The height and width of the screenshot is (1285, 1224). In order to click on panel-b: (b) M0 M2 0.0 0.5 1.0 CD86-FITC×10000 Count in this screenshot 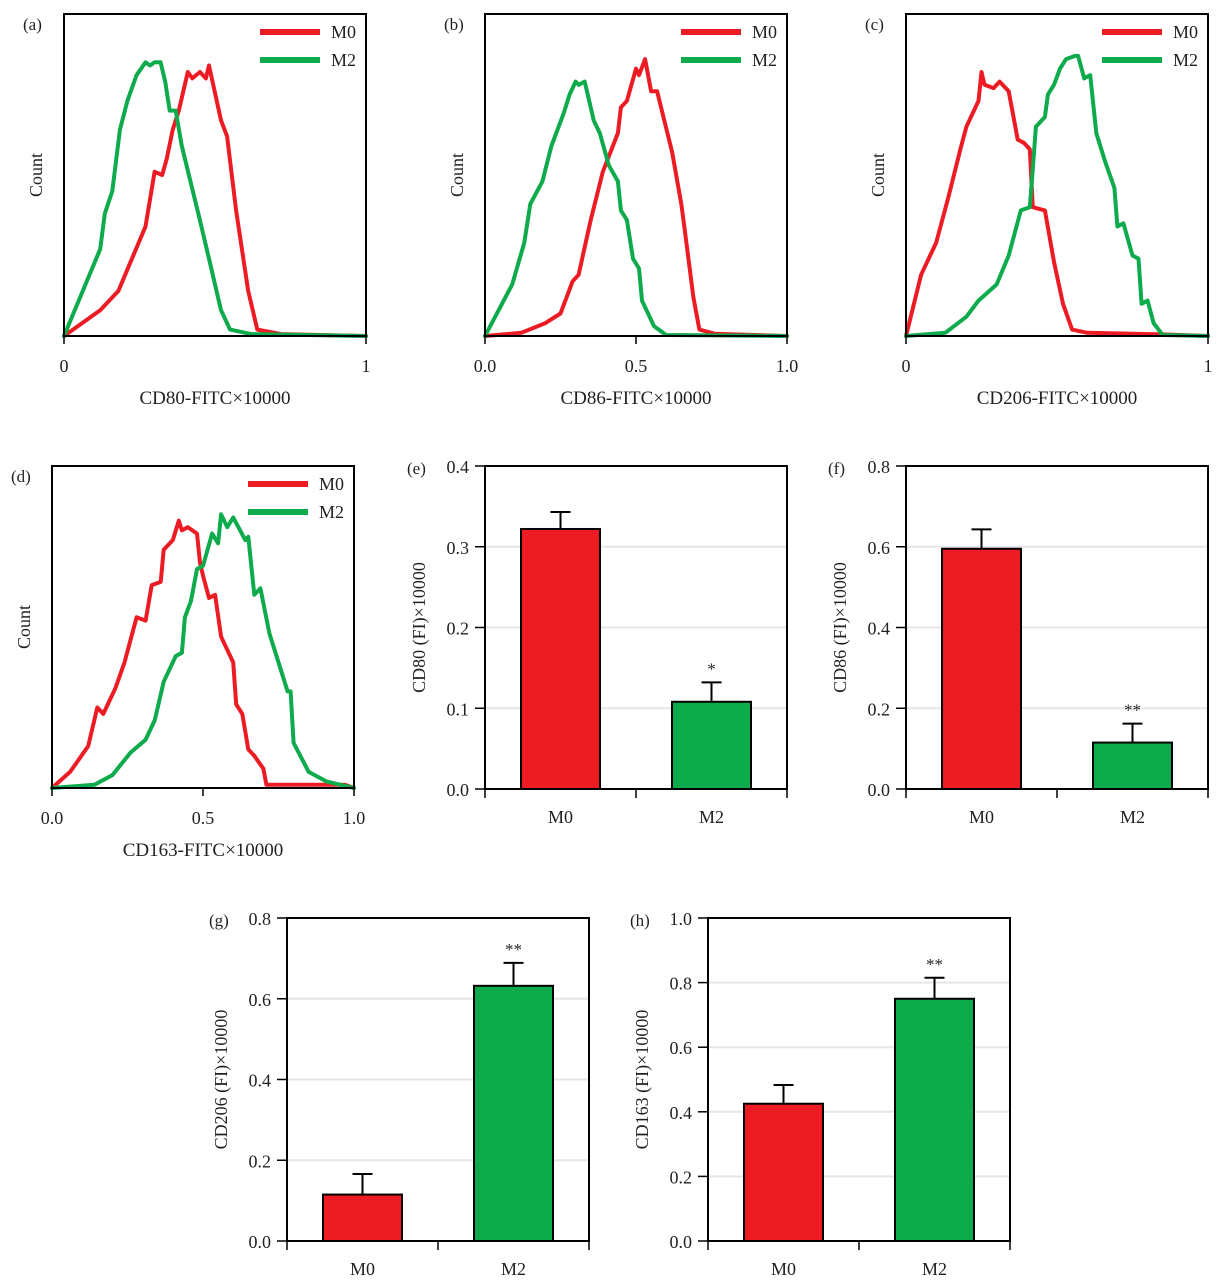, I will do `click(621, 211)`.